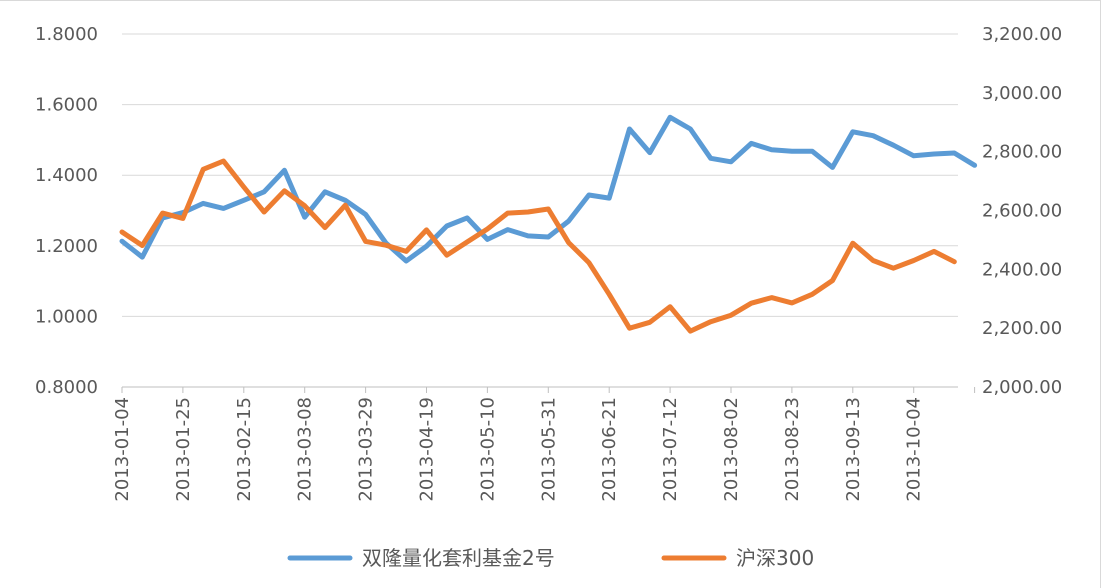 The height and width of the screenshot is (588, 1101). I want to click on x-axis-tick-label: 2013-10-04, so click(914, 449).